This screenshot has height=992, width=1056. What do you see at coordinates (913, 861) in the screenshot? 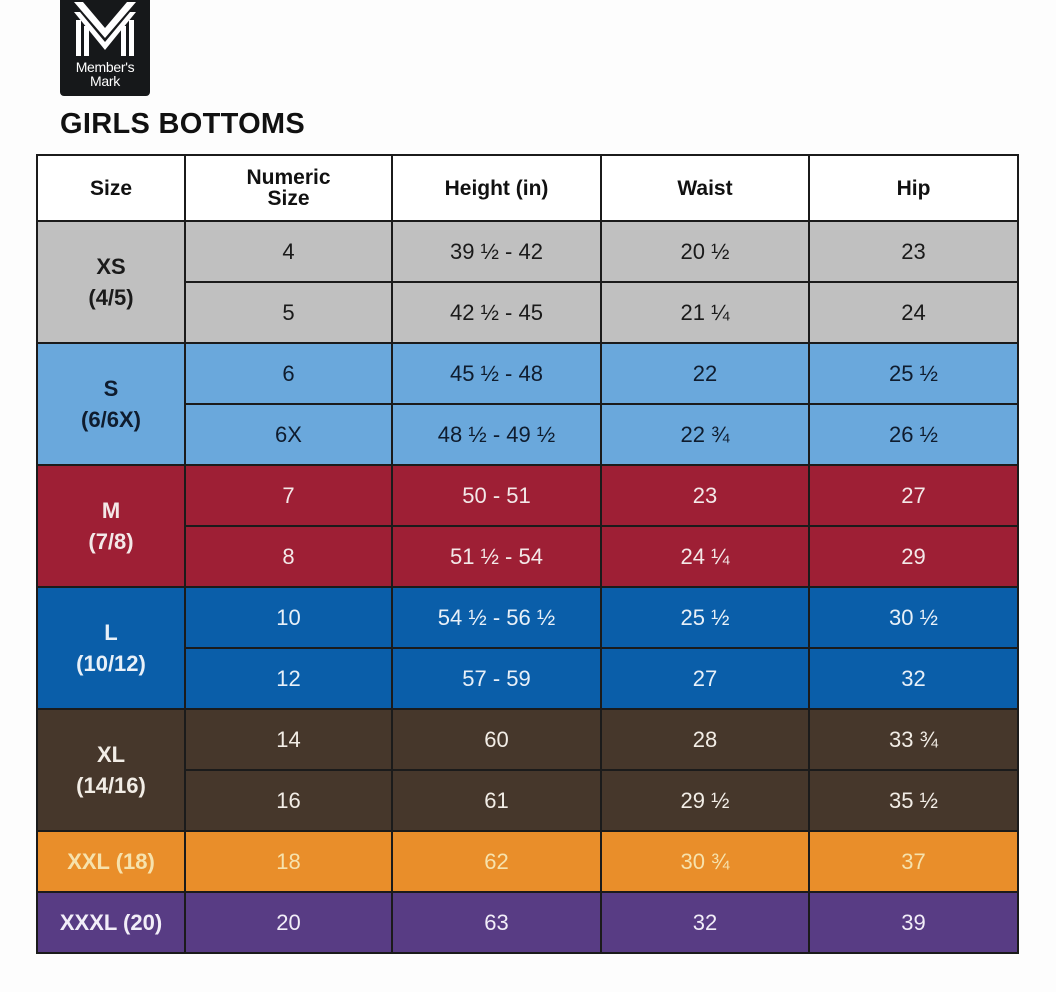
I see `hip-cell: 37` at bounding box center [913, 861].